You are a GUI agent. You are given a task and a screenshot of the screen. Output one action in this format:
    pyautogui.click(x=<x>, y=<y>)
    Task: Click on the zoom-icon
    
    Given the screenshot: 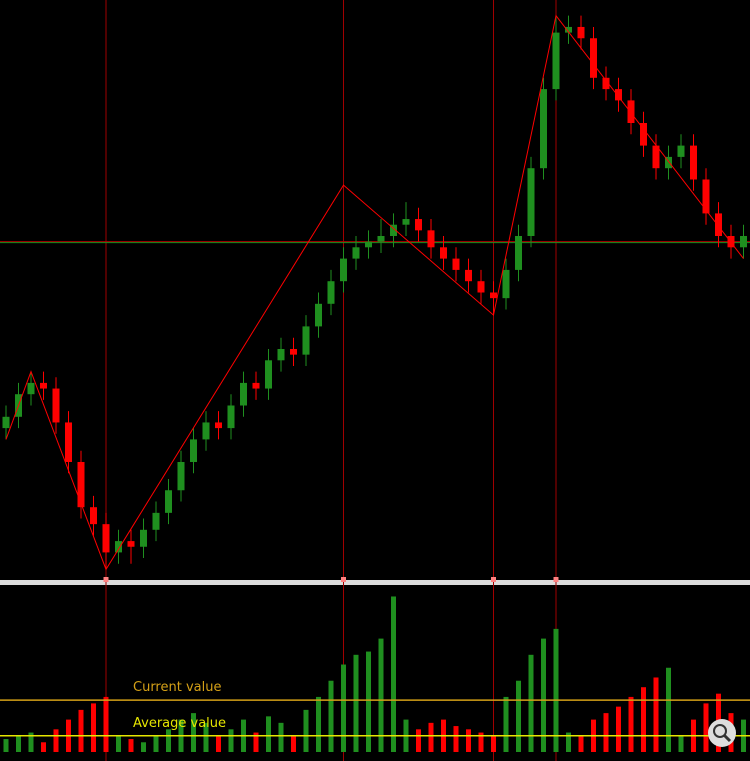 What is the action you would take?
    pyautogui.click(x=722, y=733)
    